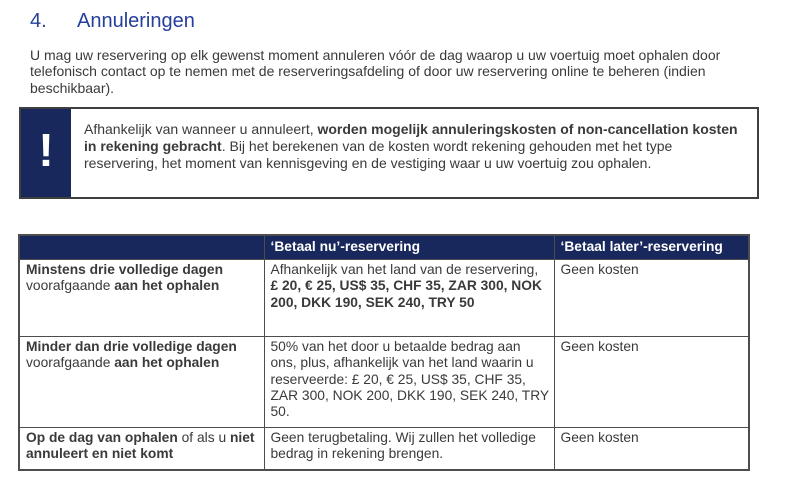 The width and height of the screenshot is (800, 497). Describe the element at coordinates (38, 21) in the screenshot. I see `section-number: 4.` at that location.